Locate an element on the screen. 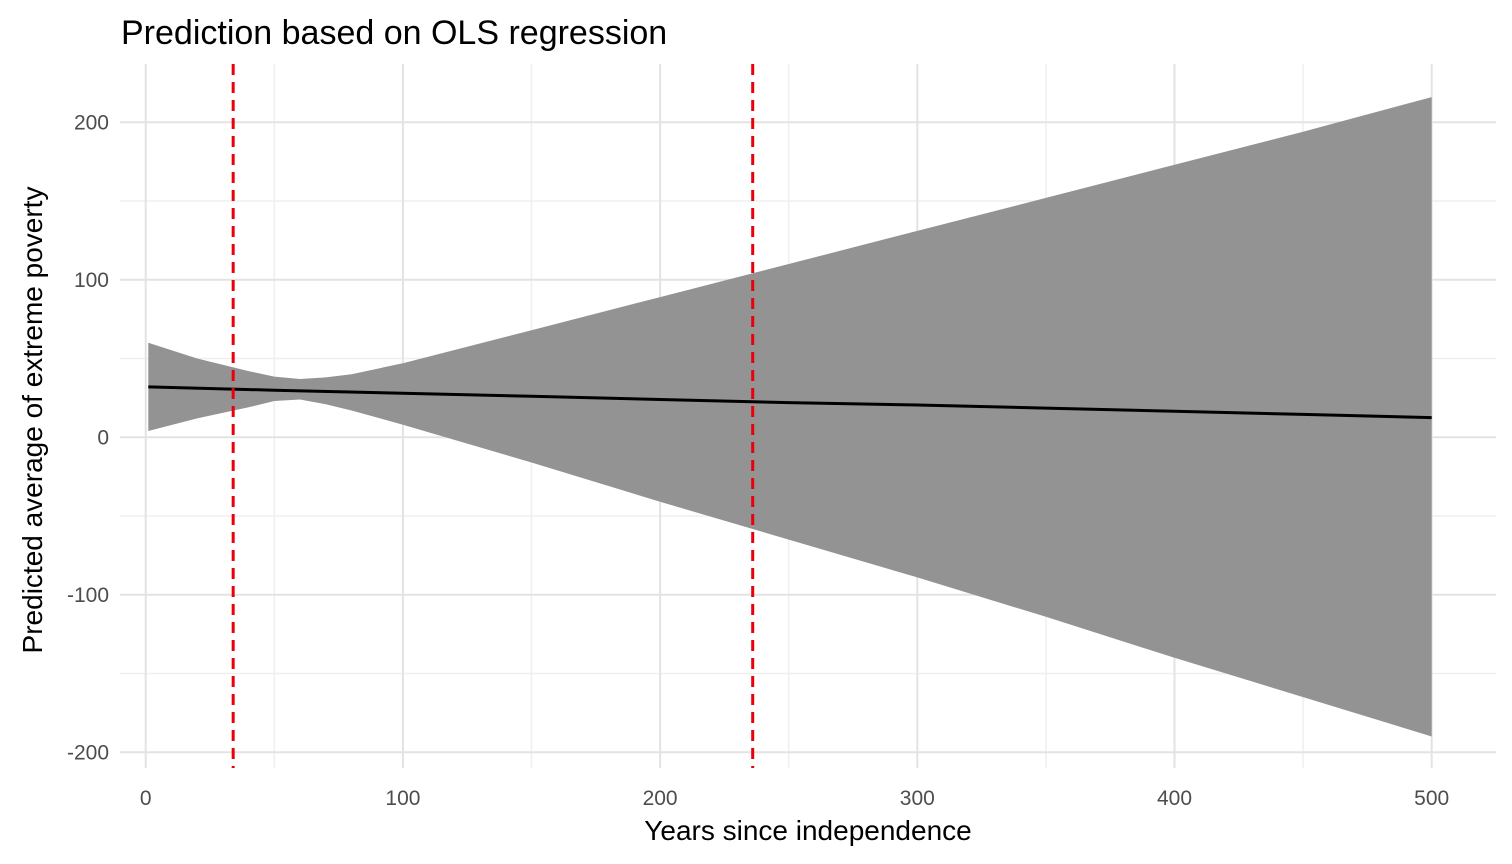  chart-title: Prediction based on OLS regression is located at coordinates (394, 33).